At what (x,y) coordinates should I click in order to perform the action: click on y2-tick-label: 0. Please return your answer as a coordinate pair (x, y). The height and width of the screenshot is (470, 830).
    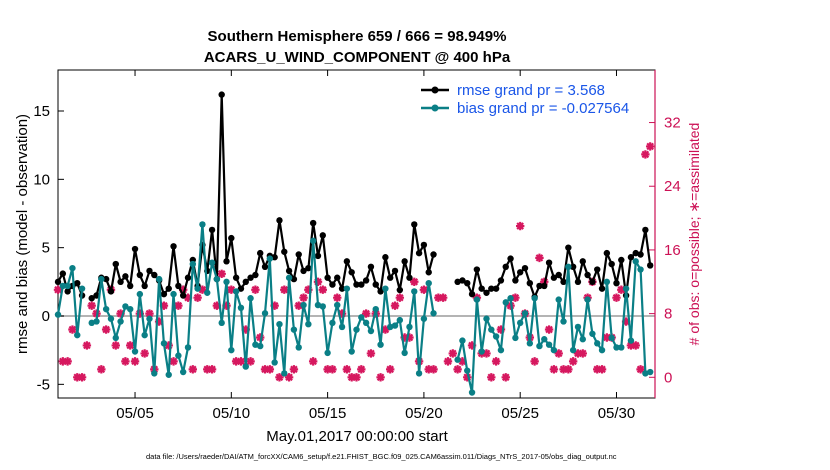
    Looking at the image, I should click on (668, 377).